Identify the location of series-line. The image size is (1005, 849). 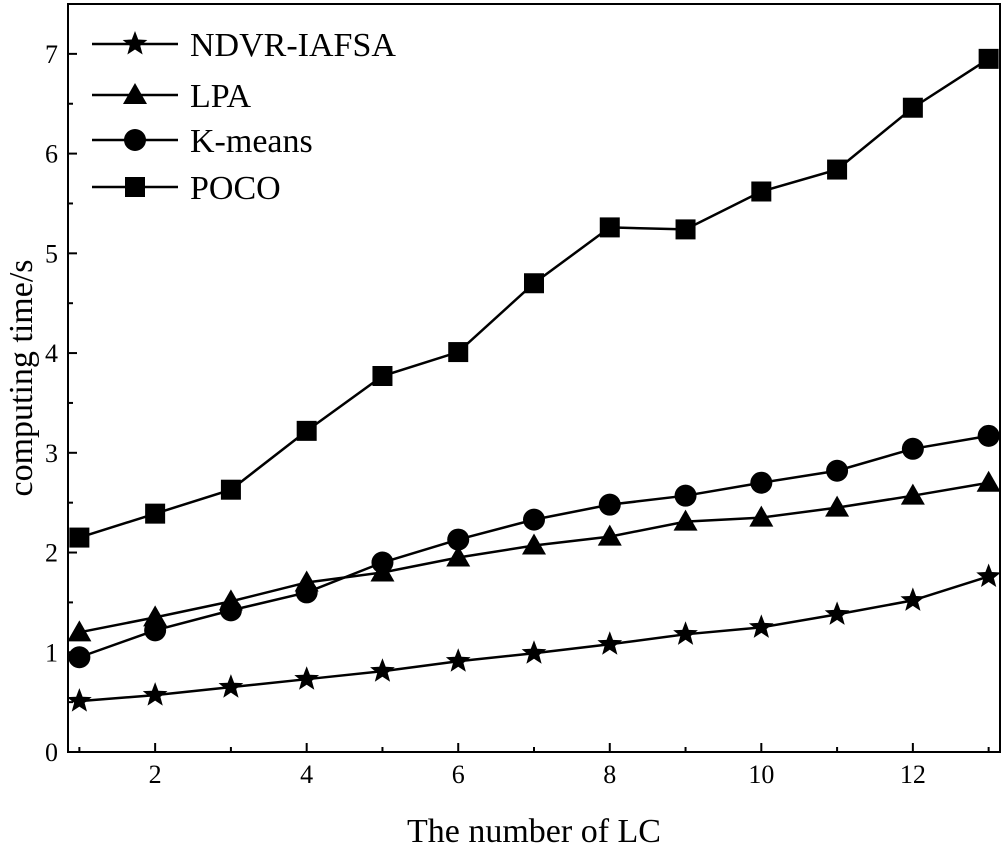
(534, 639).